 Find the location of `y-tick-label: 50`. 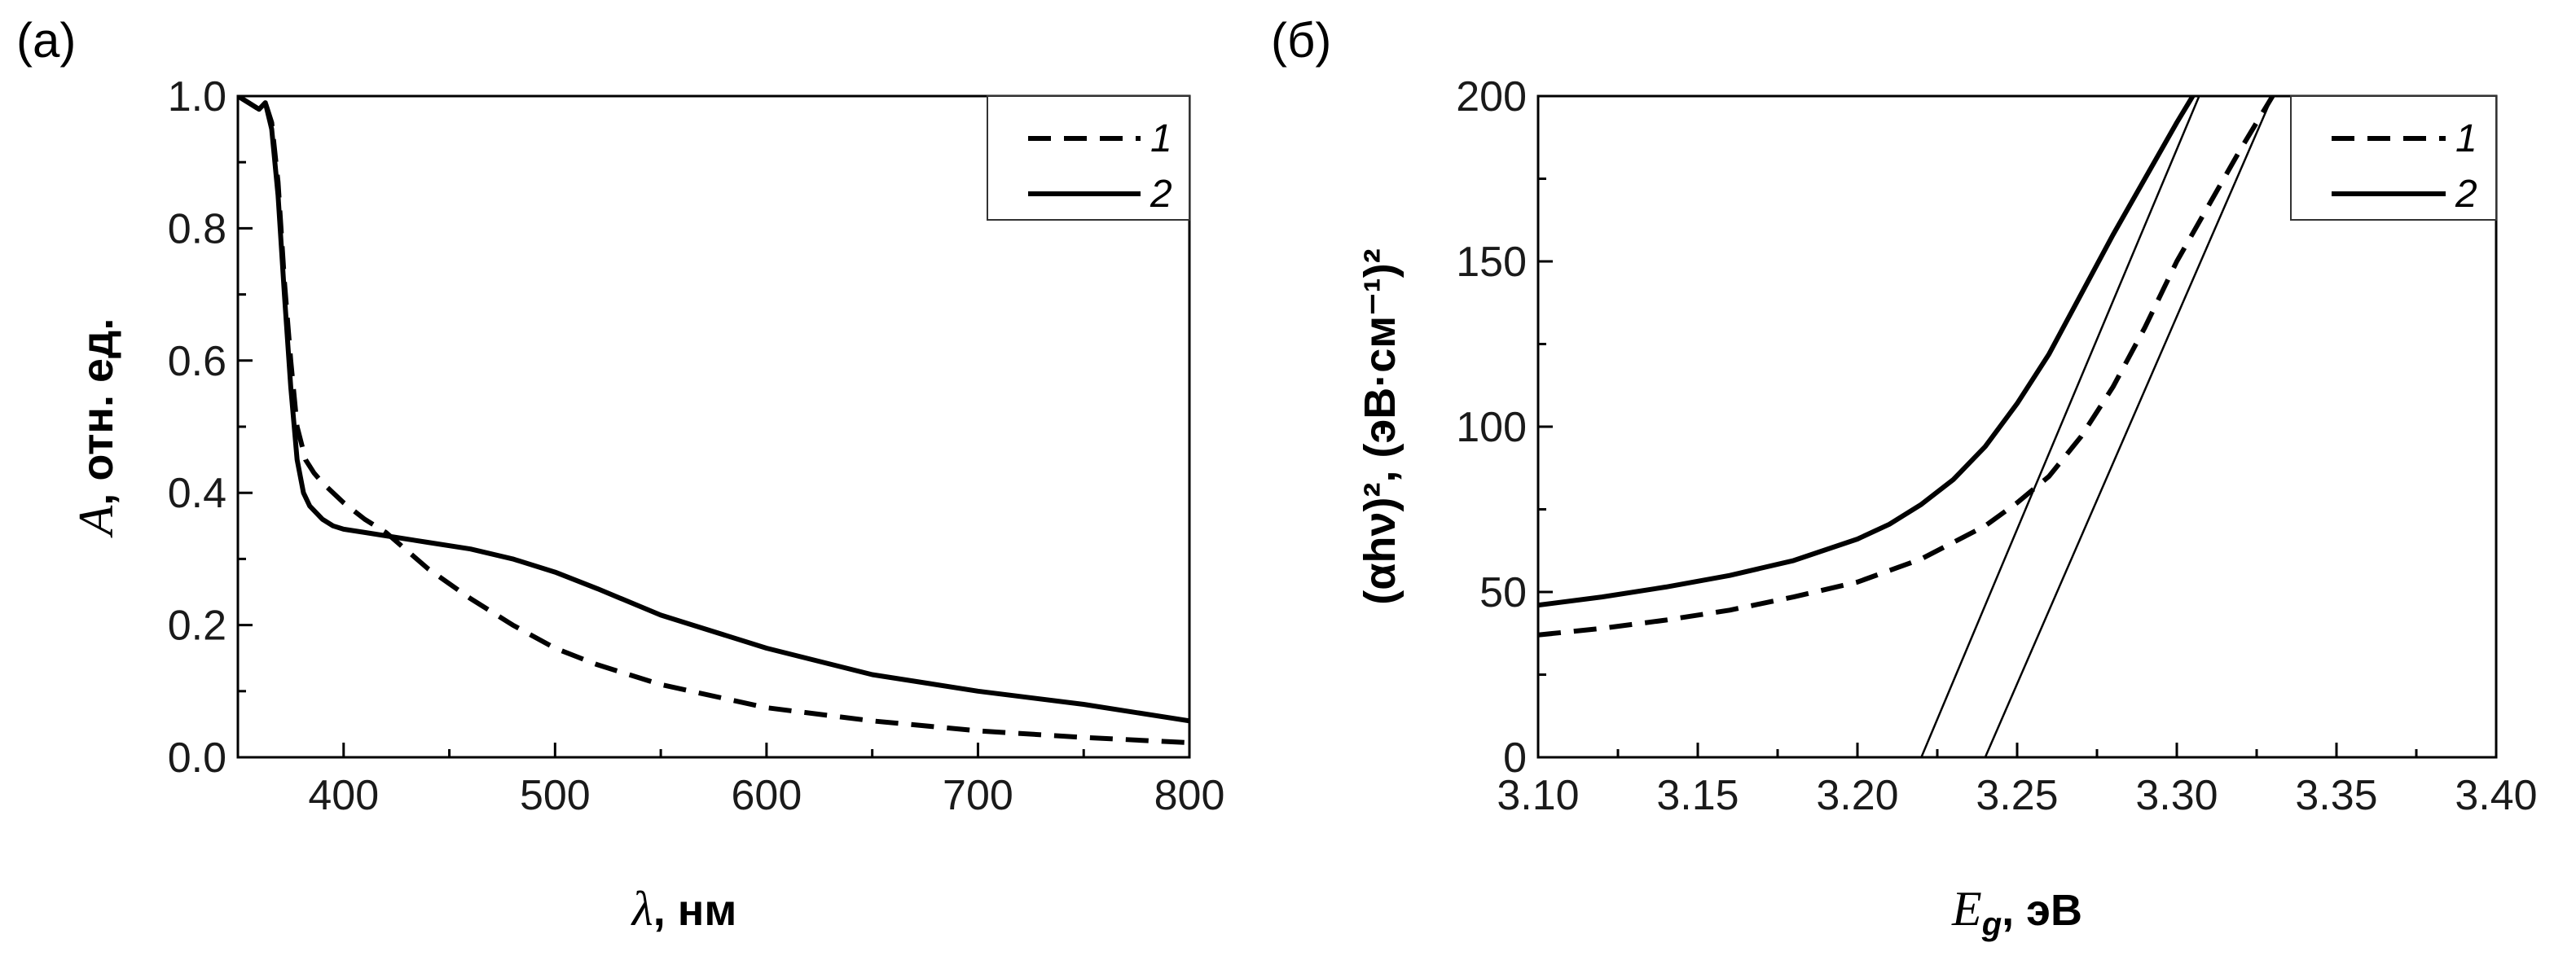

y-tick-label: 50 is located at coordinates (1503, 592).